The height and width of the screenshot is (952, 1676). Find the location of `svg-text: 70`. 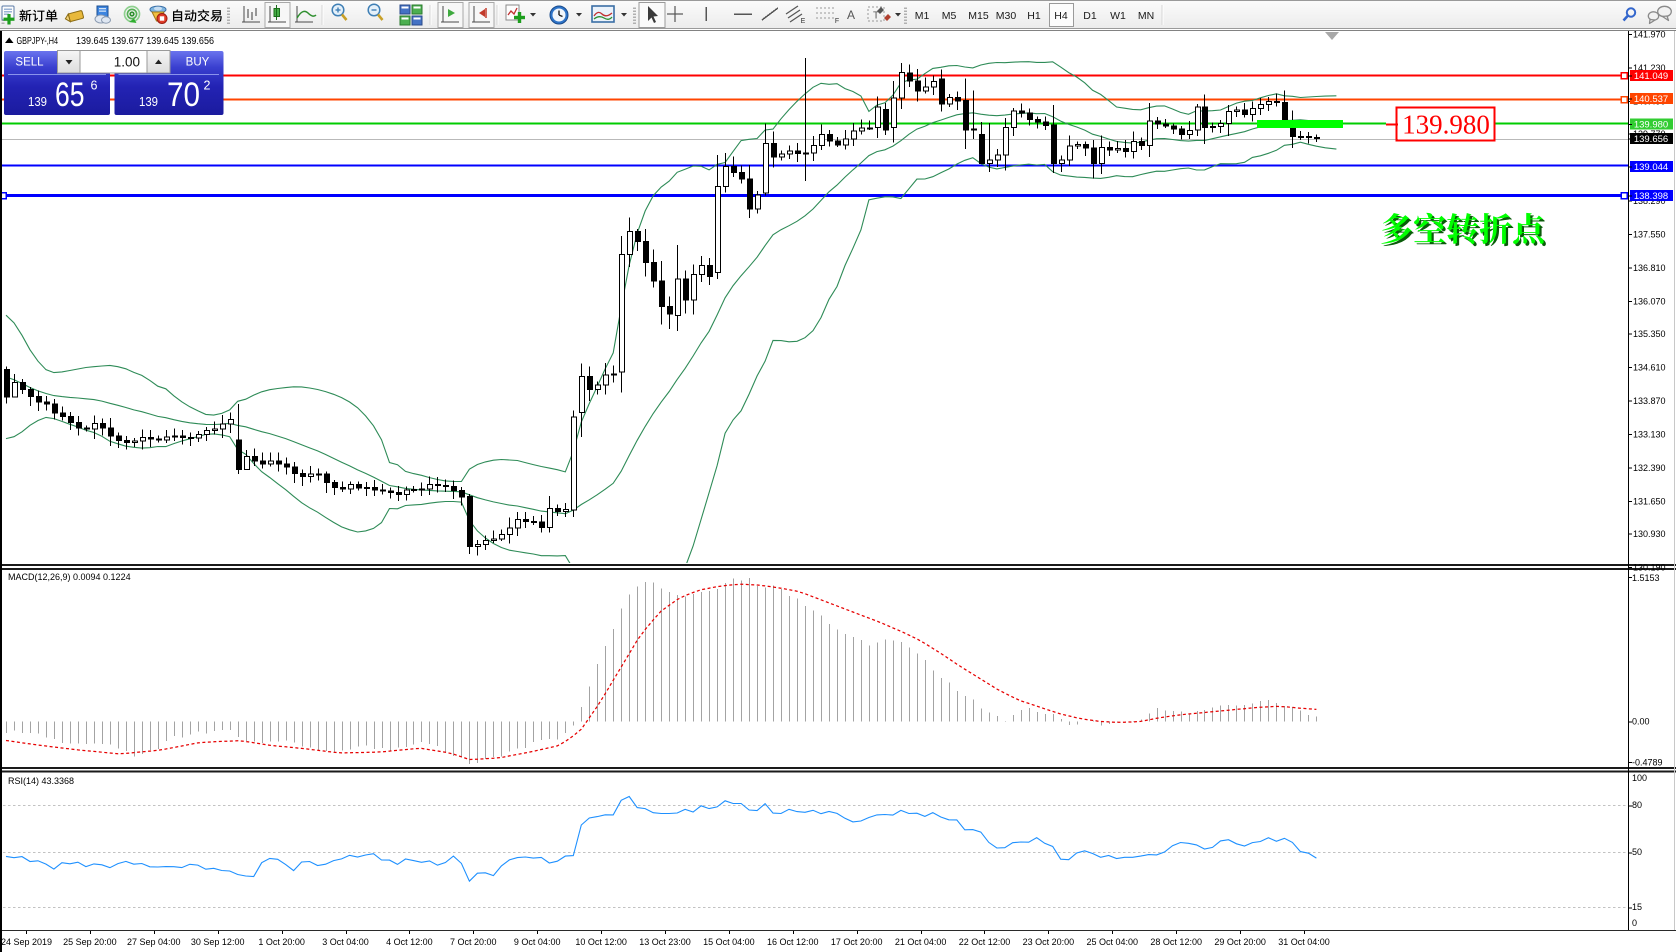

svg-text: 70 is located at coordinates (183, 95).